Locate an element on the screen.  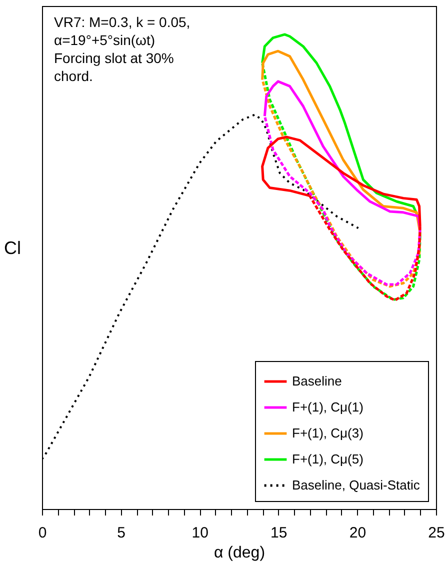
annotation: α=19°+5°sin(ωt) is located at coordinates (105, 40).